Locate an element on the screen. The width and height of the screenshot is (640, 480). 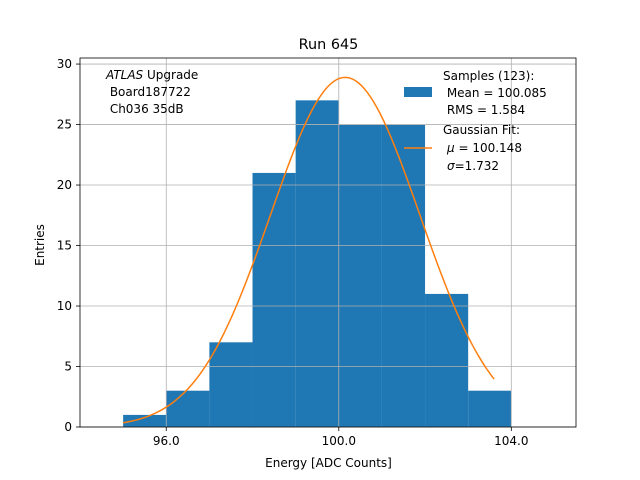
legend-fit-mu: μ = 100.148 is located at coordinates (484, 148).